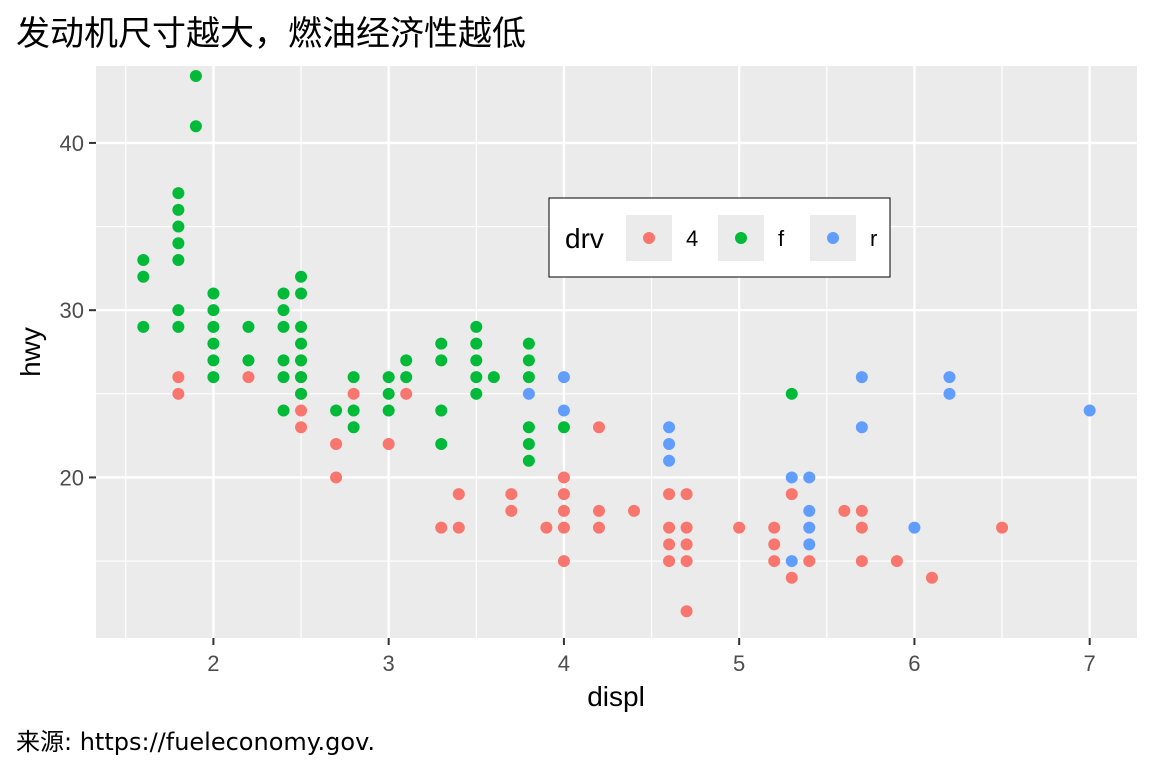 This screenshot has height=768, width=1152. I want to click on chart-caption: 来源: https://fueleconomy.gov., so click(196, 742).